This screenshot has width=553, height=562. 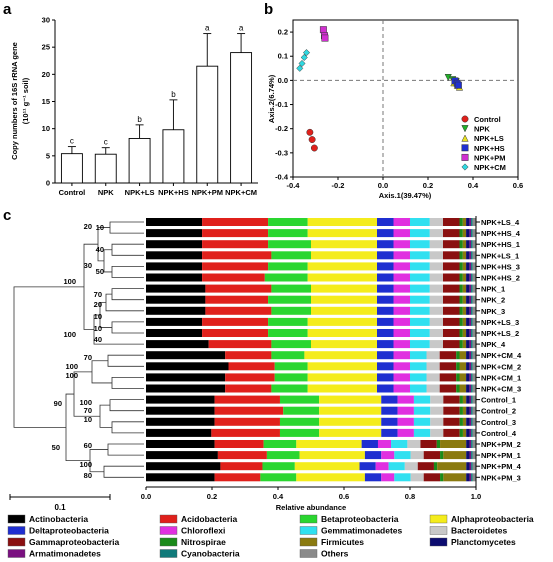 I want to click on panel-b-x-tick-label: 0.2, so click(x=428, y=185).